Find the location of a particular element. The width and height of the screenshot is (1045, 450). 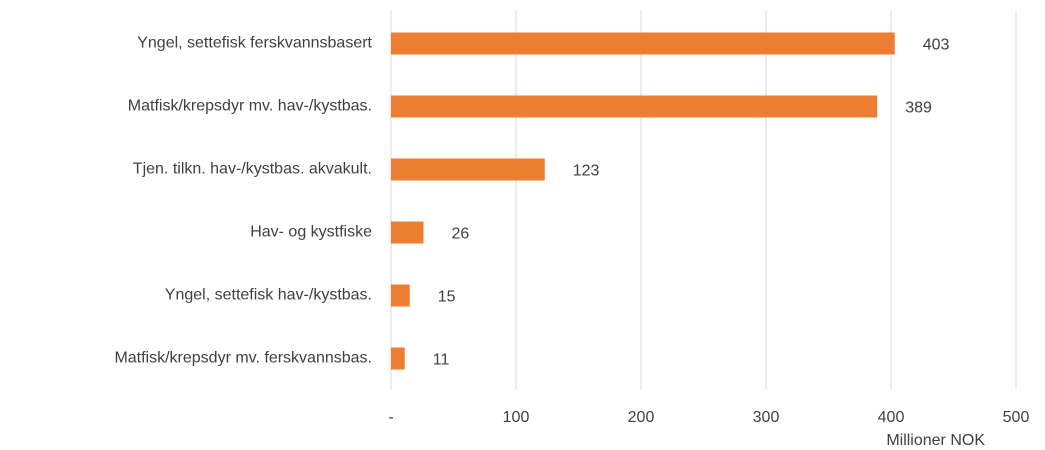

y-tick-label: Matfisk/krepsdyr mv. hav-/kystbas. is located at coordinates (250, 106).